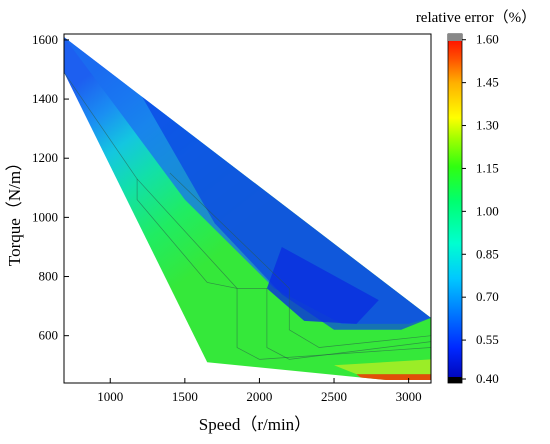 The width and height of the screenshot is (550, 444). Describe the element at coordinates (14, 210) in the screenshot. I see `y-axis-label: Torque（N/m）` at that location.